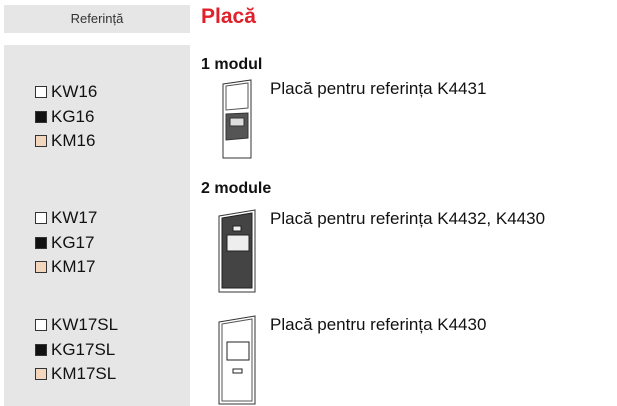 The width and height of the screenshot is (617, 406). What do you see at coordinates (408, 218) in the screenshot?
I see `description: Placă pentru referința K4432, K4430` at bounding box center [408, 218].